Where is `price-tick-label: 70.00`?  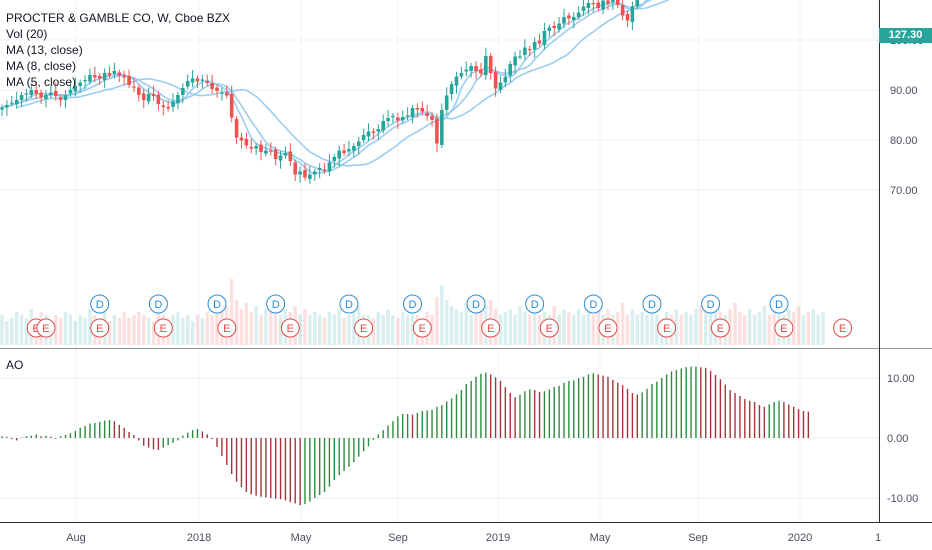
price-tick-label: 70.00 is located at coordinates (904, 191).